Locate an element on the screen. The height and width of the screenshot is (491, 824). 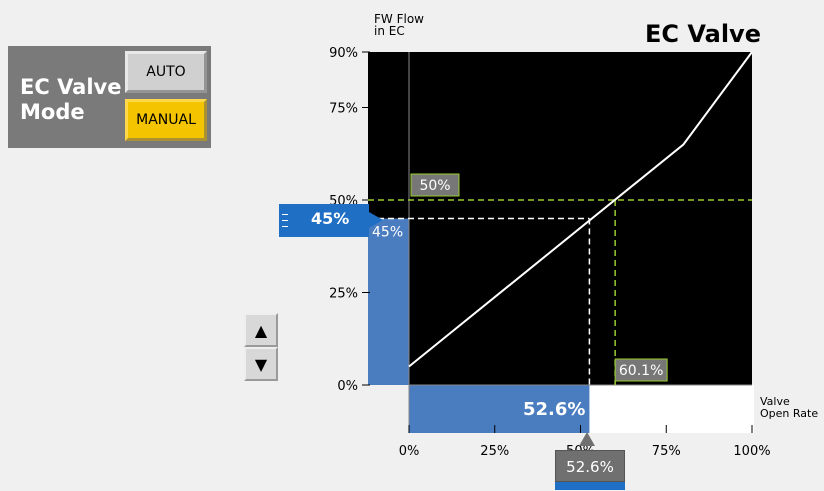
flow-input-pointer: 45% is located at coordinates (331, 220).